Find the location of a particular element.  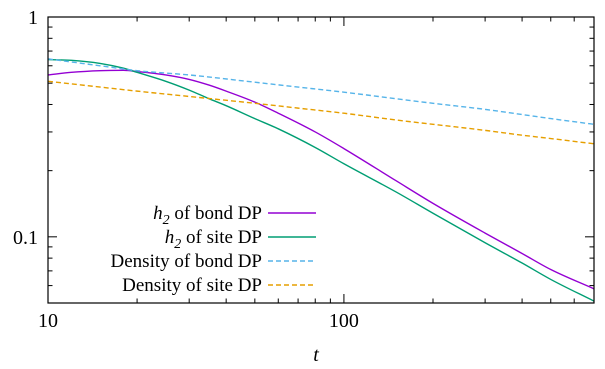

y-tick-label: 1 is located at coordinates (33, 18).